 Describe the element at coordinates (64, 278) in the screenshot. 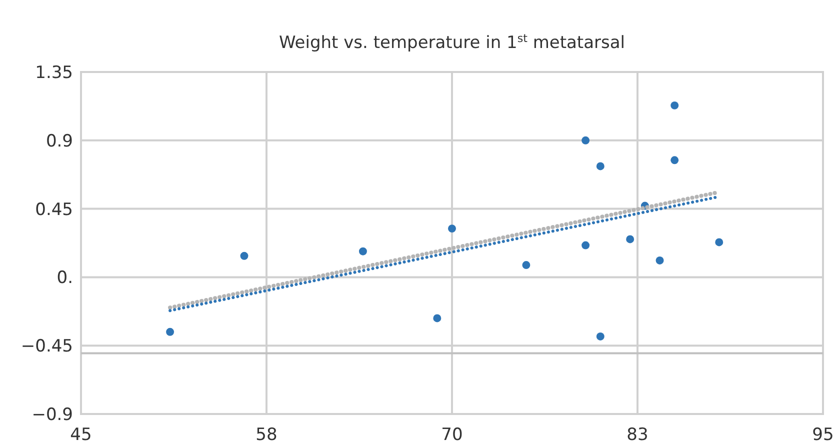

I see `y-tick-label: 0.` at that location.